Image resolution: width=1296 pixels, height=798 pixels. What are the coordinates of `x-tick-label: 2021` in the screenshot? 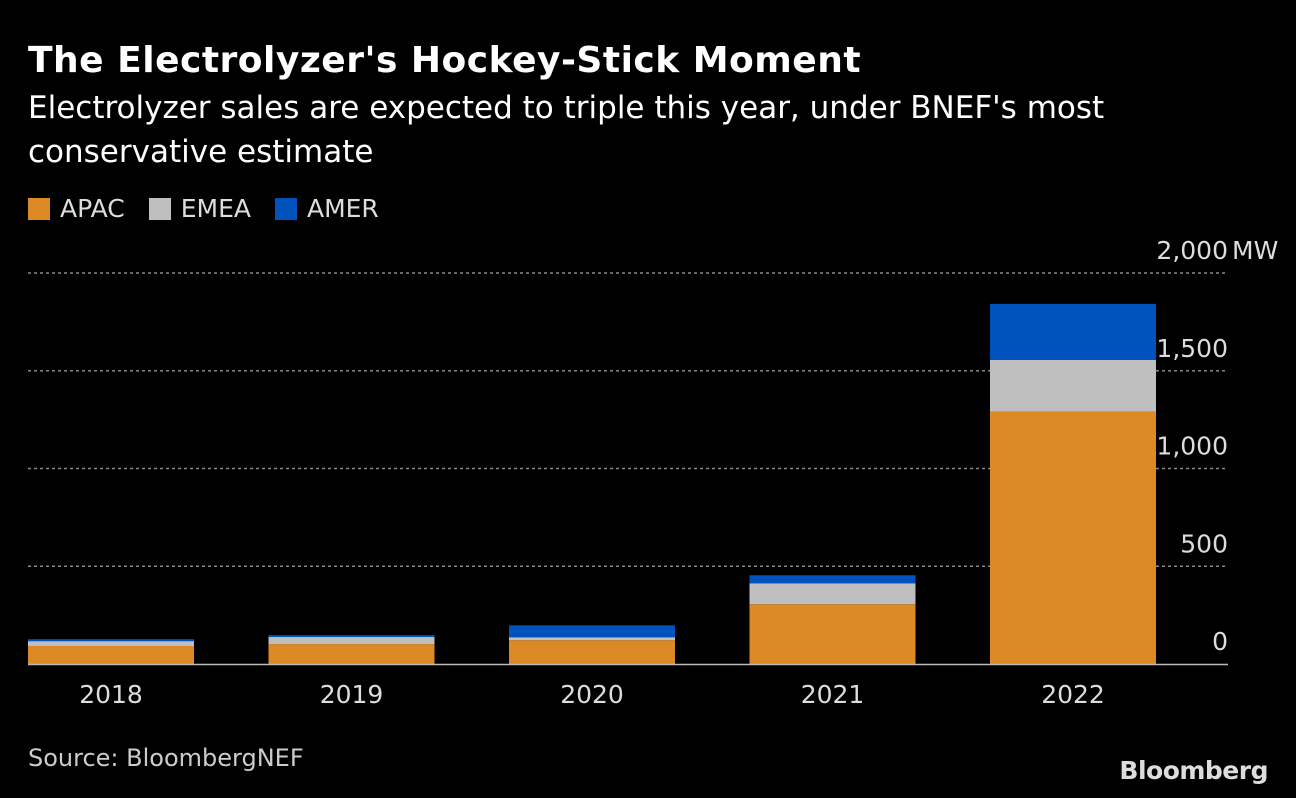 It's located at (833, 694).